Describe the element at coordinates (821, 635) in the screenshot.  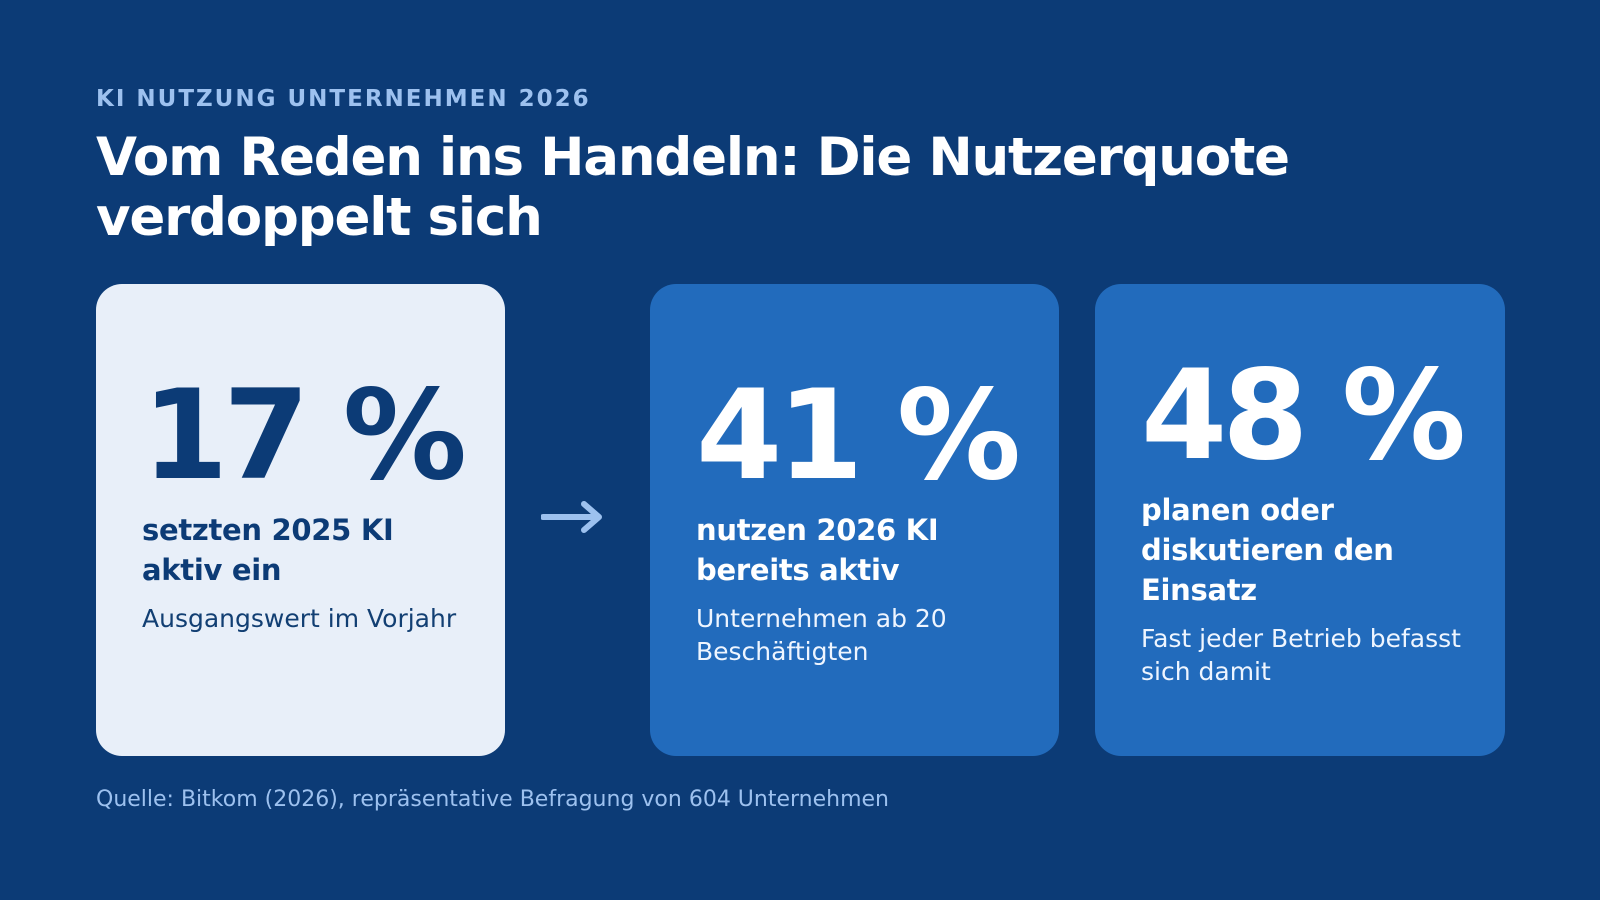
I see `stat-card-2026-active-note: Unternehmen ab 20 Beschäftigten` at that location.